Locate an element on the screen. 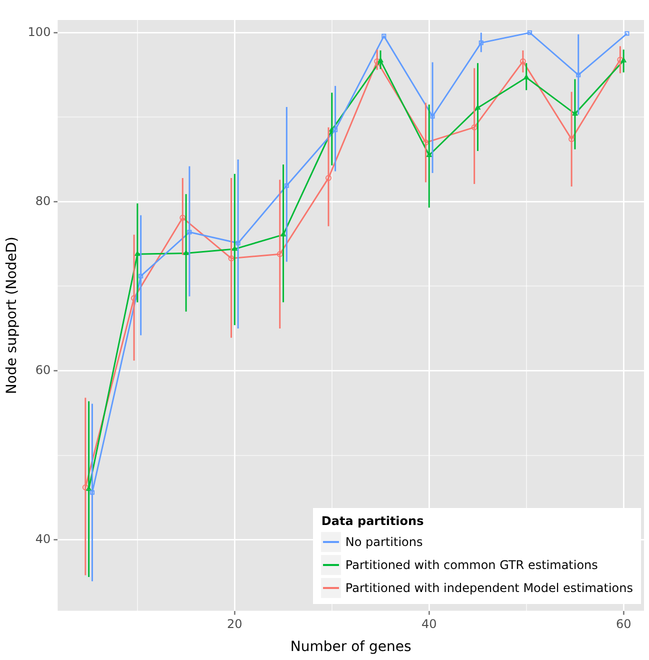 Image resolution: width=649 pixels, height=660 pixels. x-axis-title: Number of genes is located at coordinates (351, 647).